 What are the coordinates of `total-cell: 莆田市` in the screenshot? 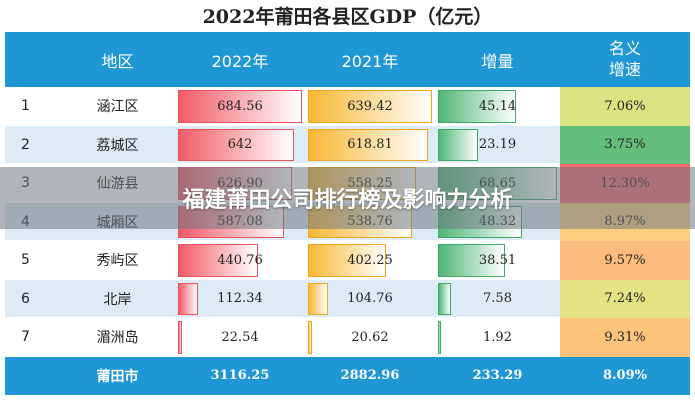 It's located at (117, 376).